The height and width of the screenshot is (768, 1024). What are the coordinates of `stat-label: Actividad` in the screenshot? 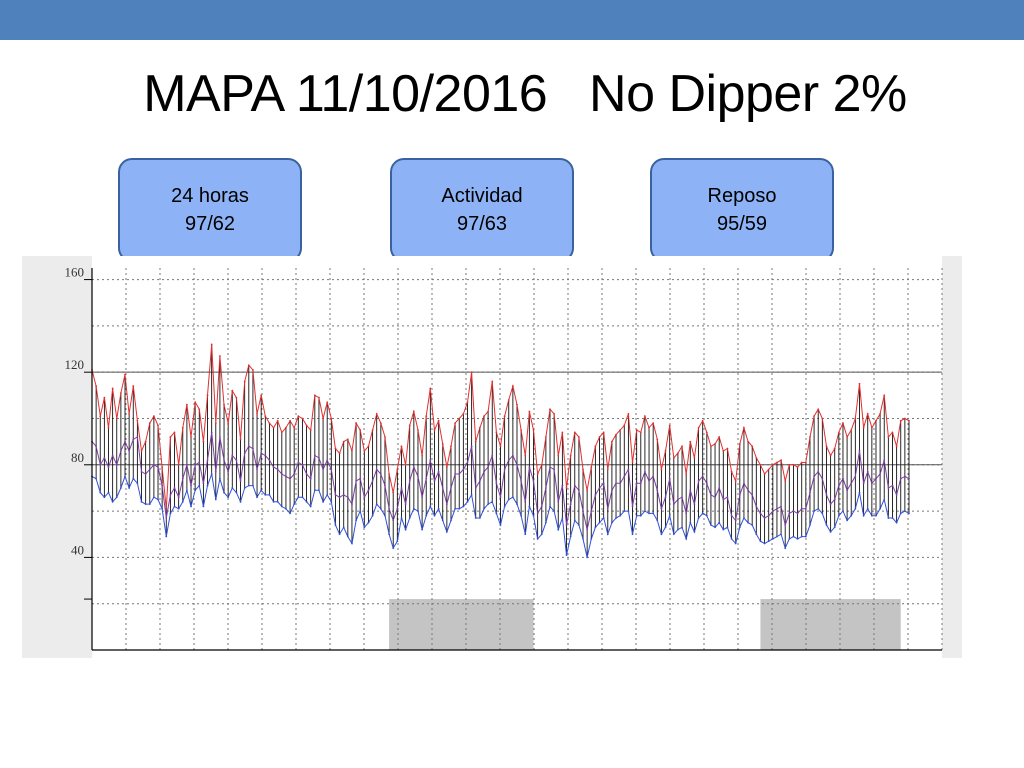 It's located at (482, 196).